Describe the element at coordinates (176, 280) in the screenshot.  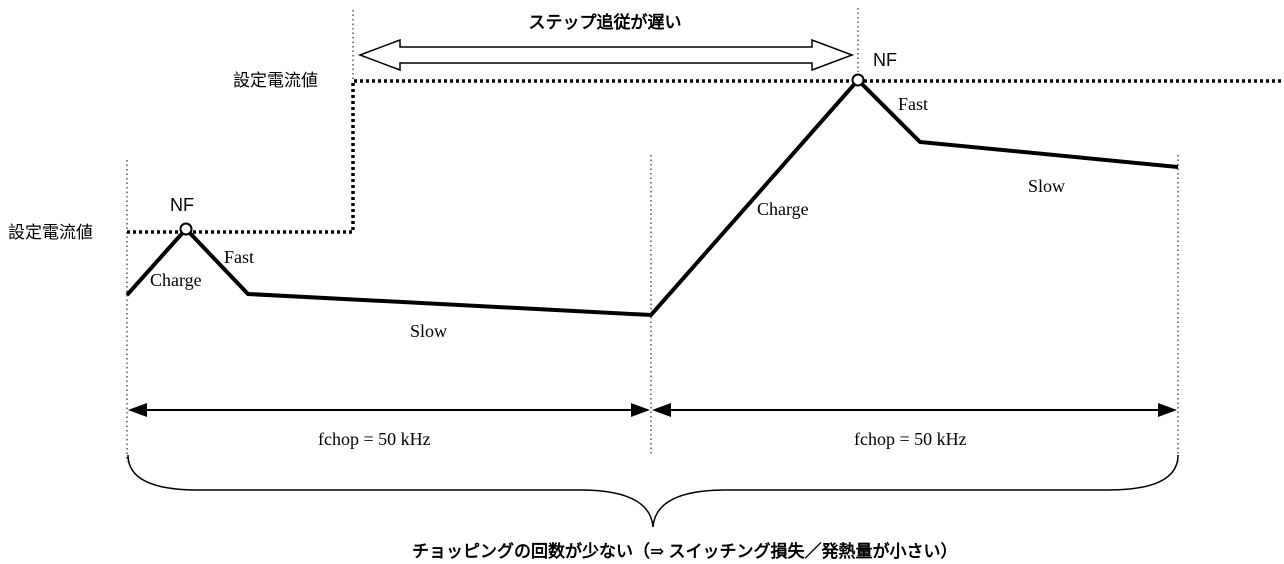
I see `charge-label-left: Charge` at that location.